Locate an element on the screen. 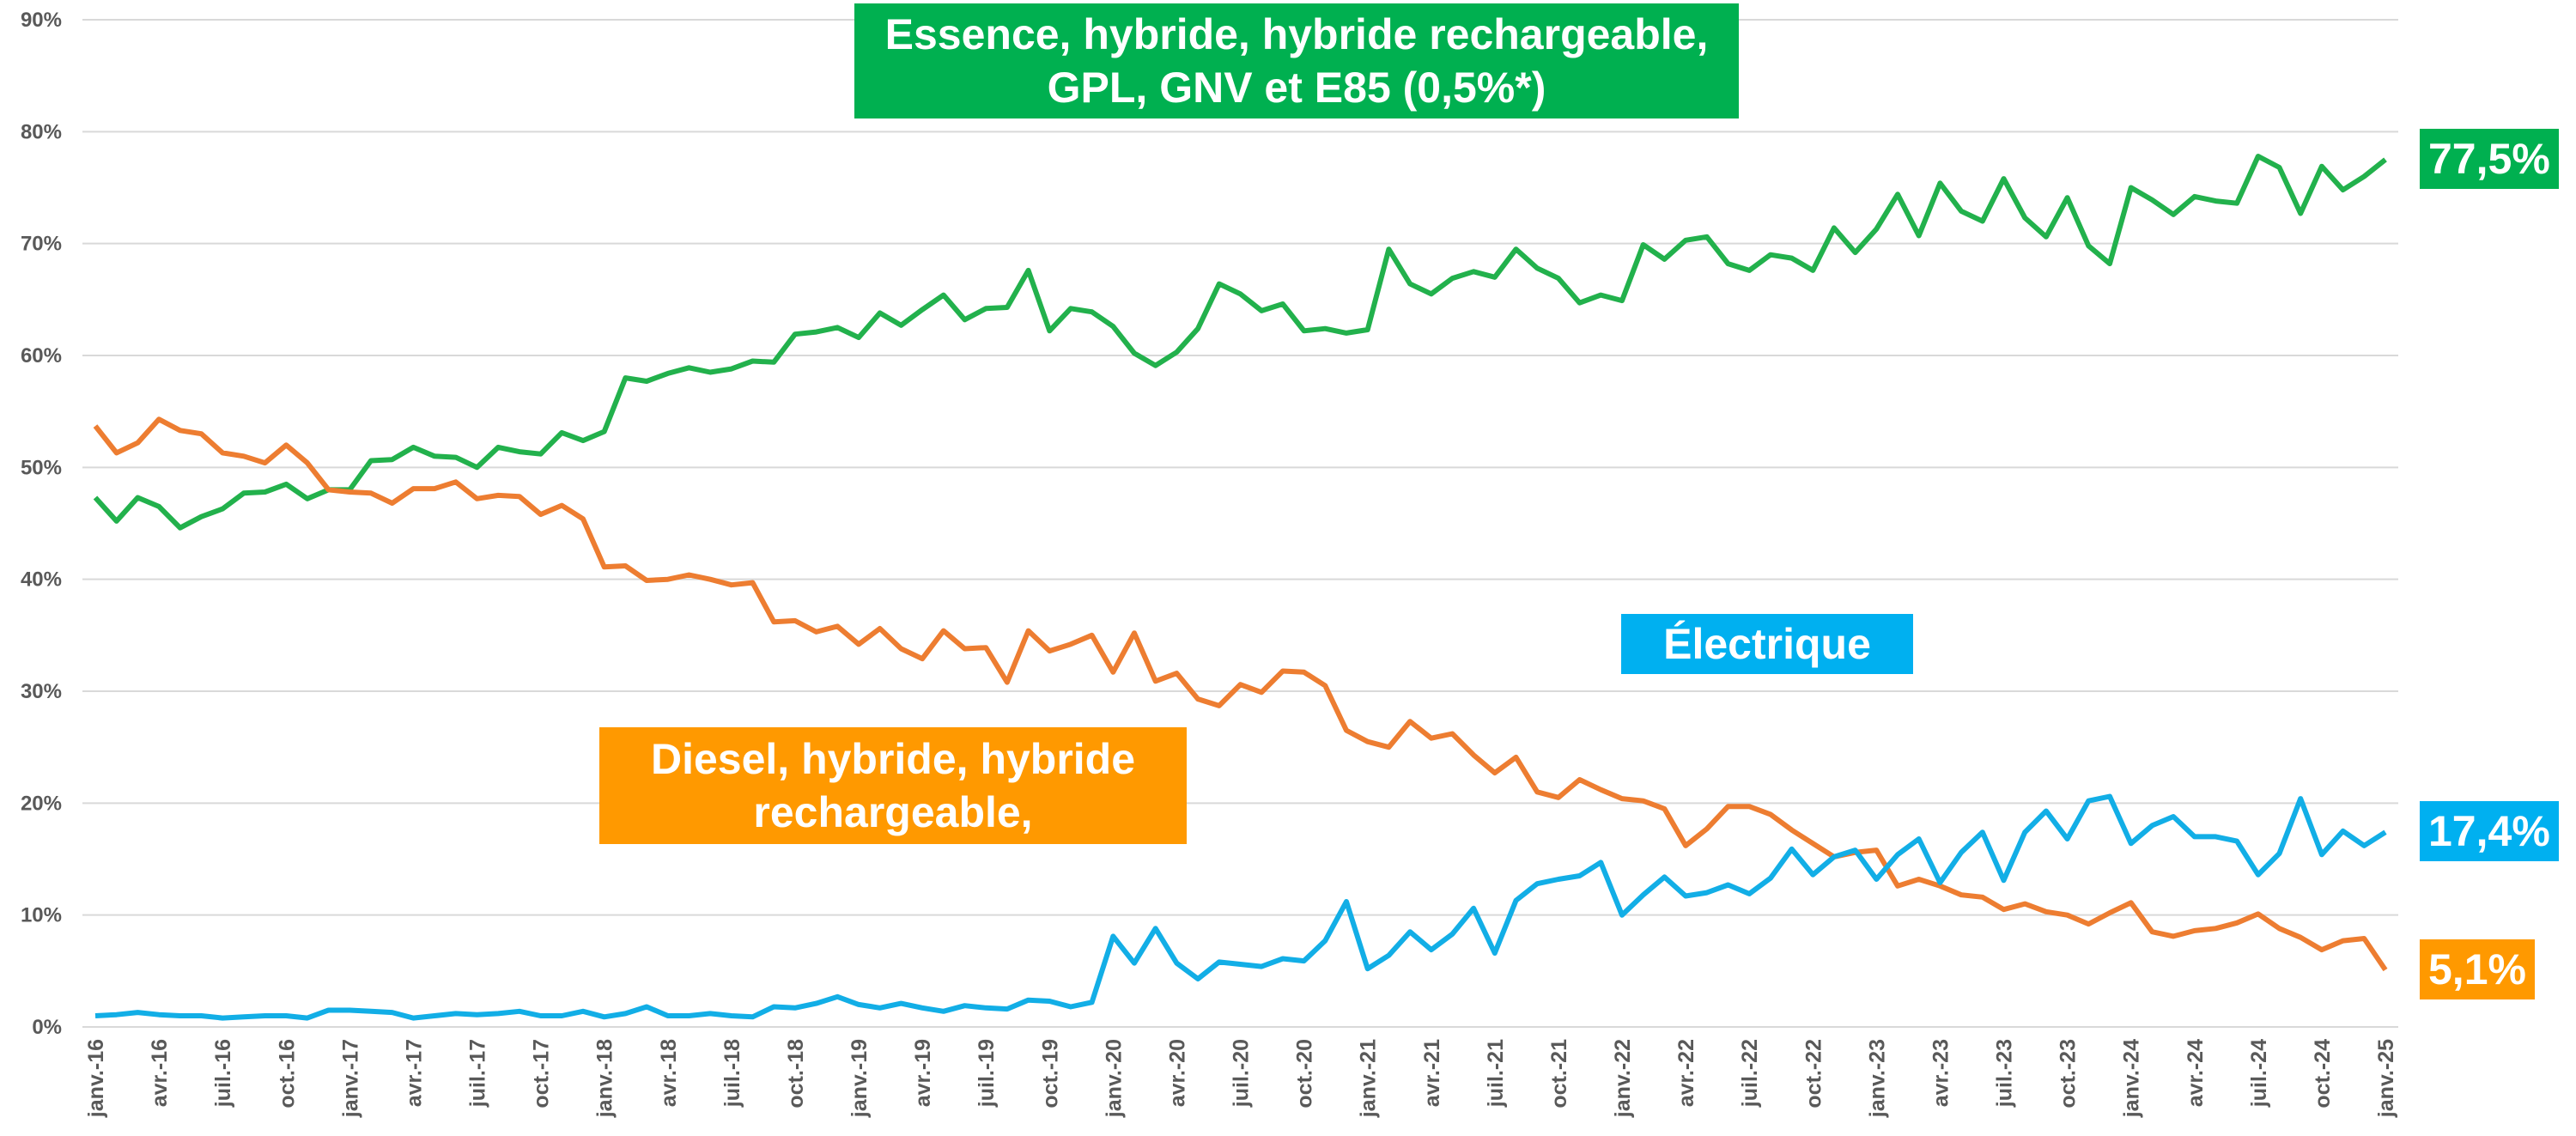  y-tick-label: 40% is located at coordinates (41, 580).